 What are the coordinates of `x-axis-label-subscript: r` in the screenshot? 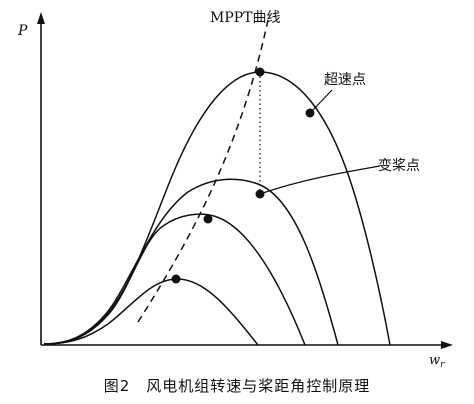 It's located at (442, 365).